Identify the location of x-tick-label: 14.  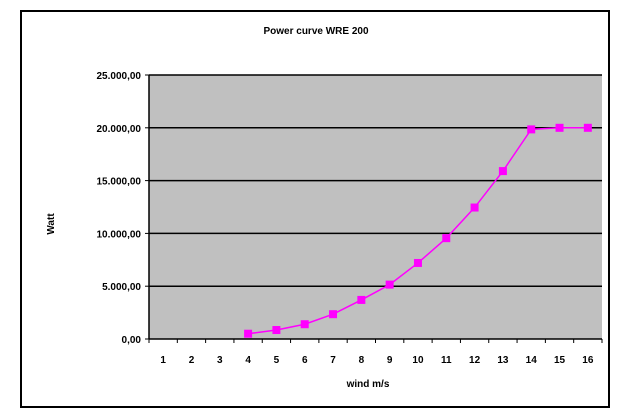
(532, 360).